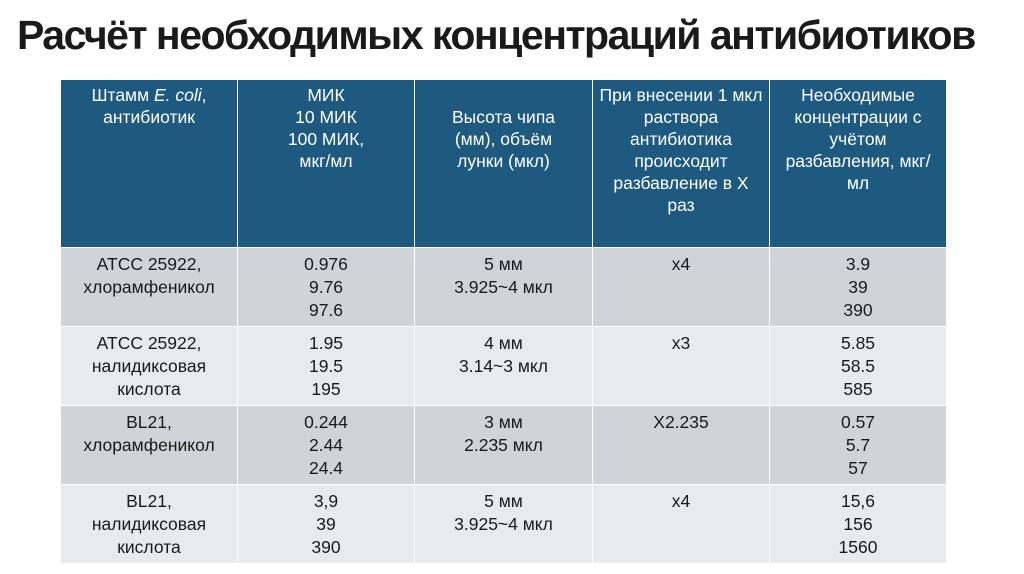 This screenshot has height=574, width=1024. I want to click on cell-line: 3.14~3 мкл, so click(503, 366).